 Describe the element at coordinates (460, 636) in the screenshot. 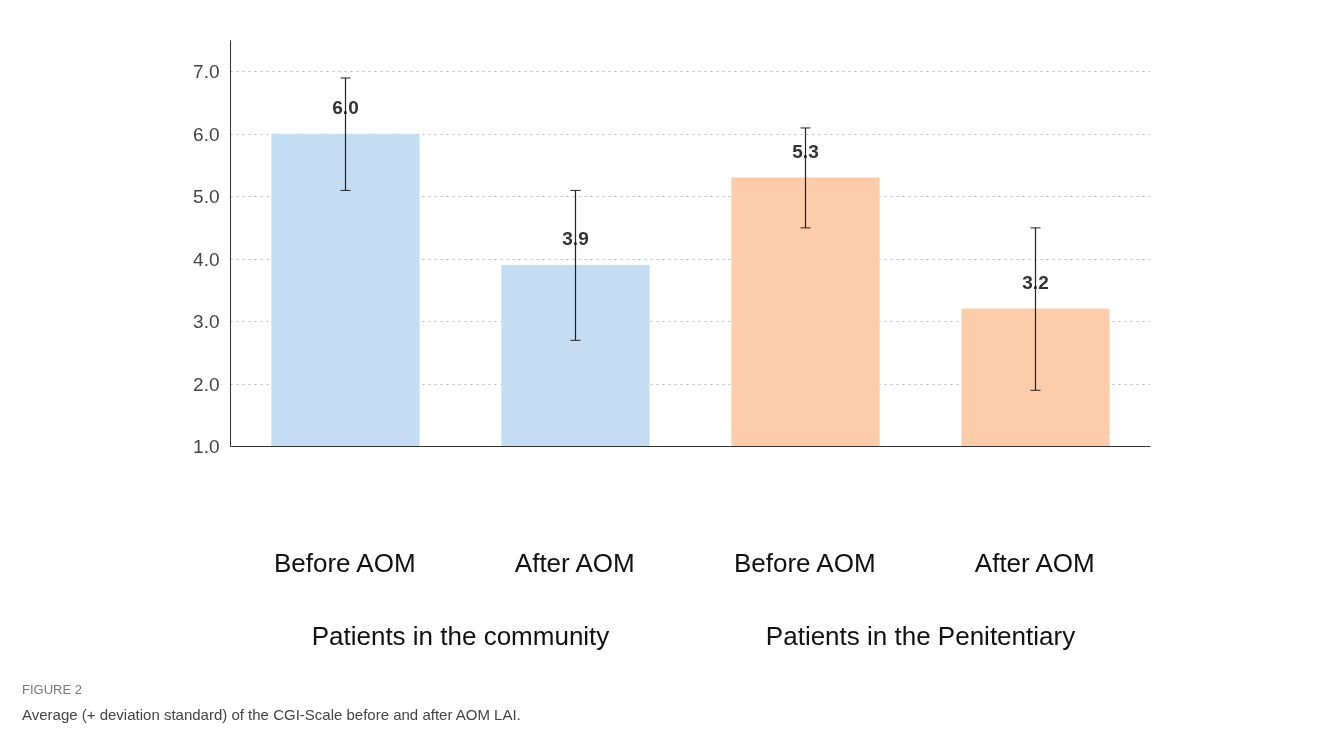

I see `text: Patients in the community` at that location.